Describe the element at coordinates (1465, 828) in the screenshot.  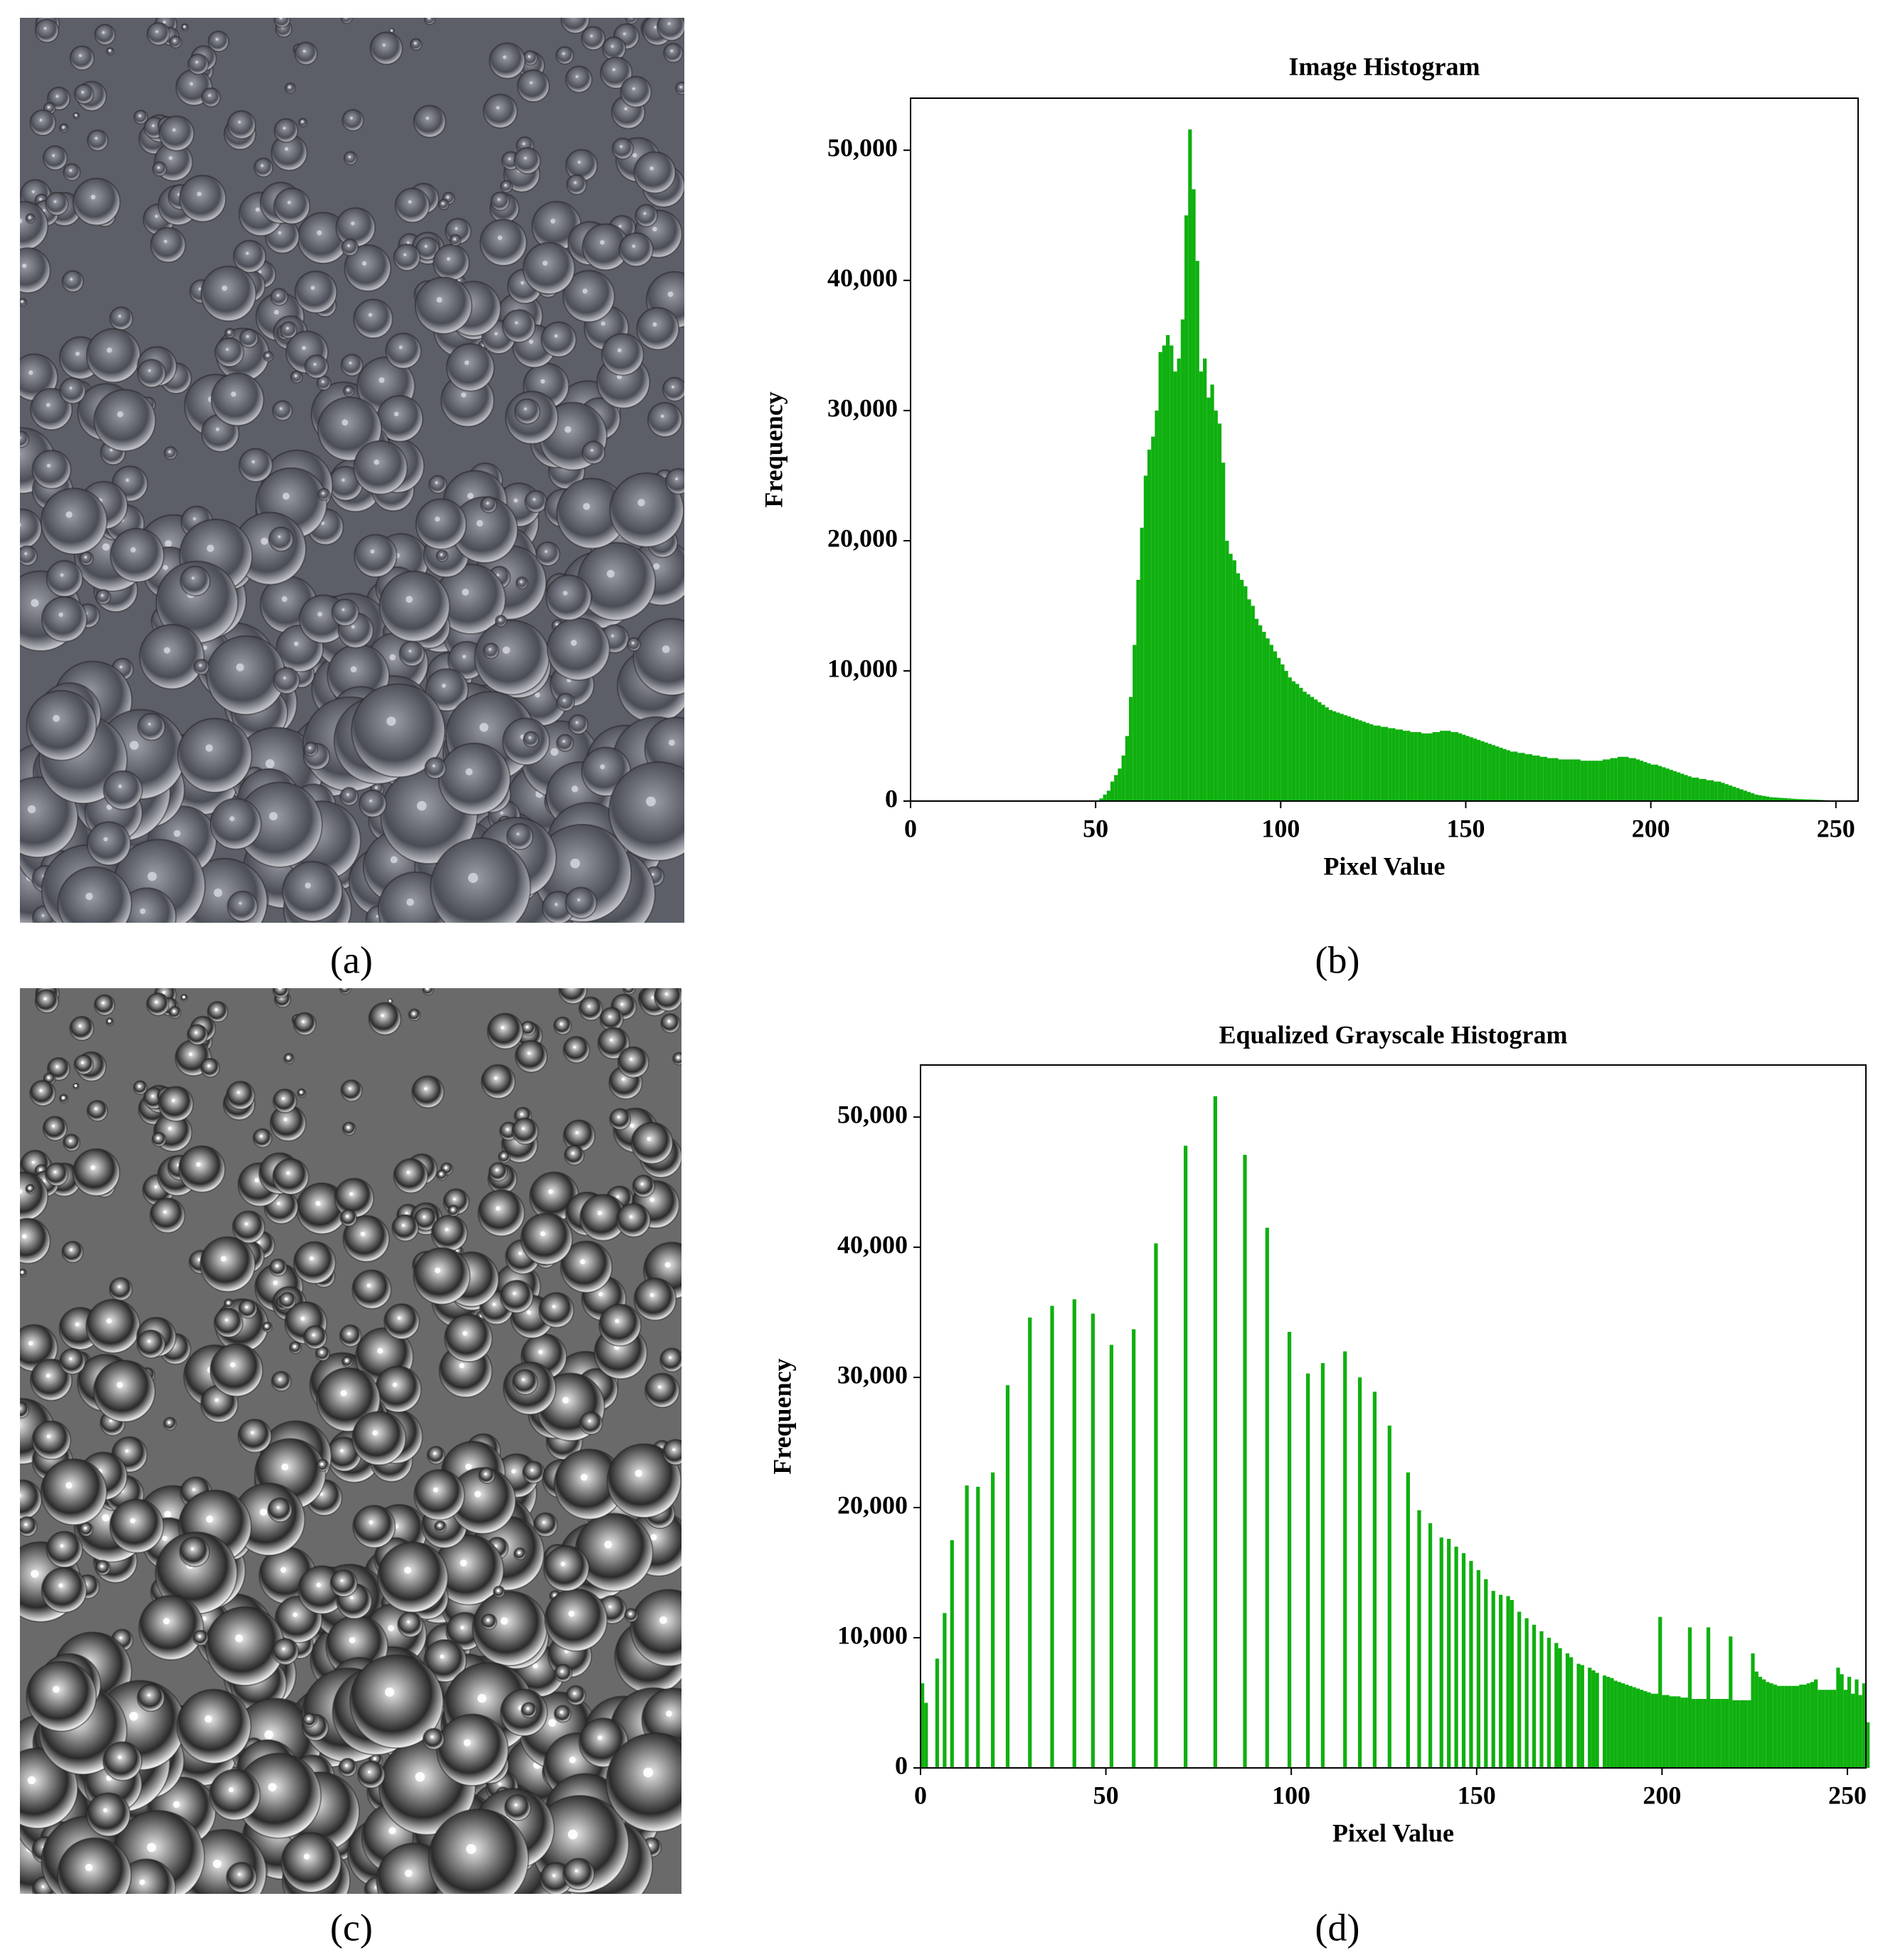
I see `x-tick-label: 150` at that location.